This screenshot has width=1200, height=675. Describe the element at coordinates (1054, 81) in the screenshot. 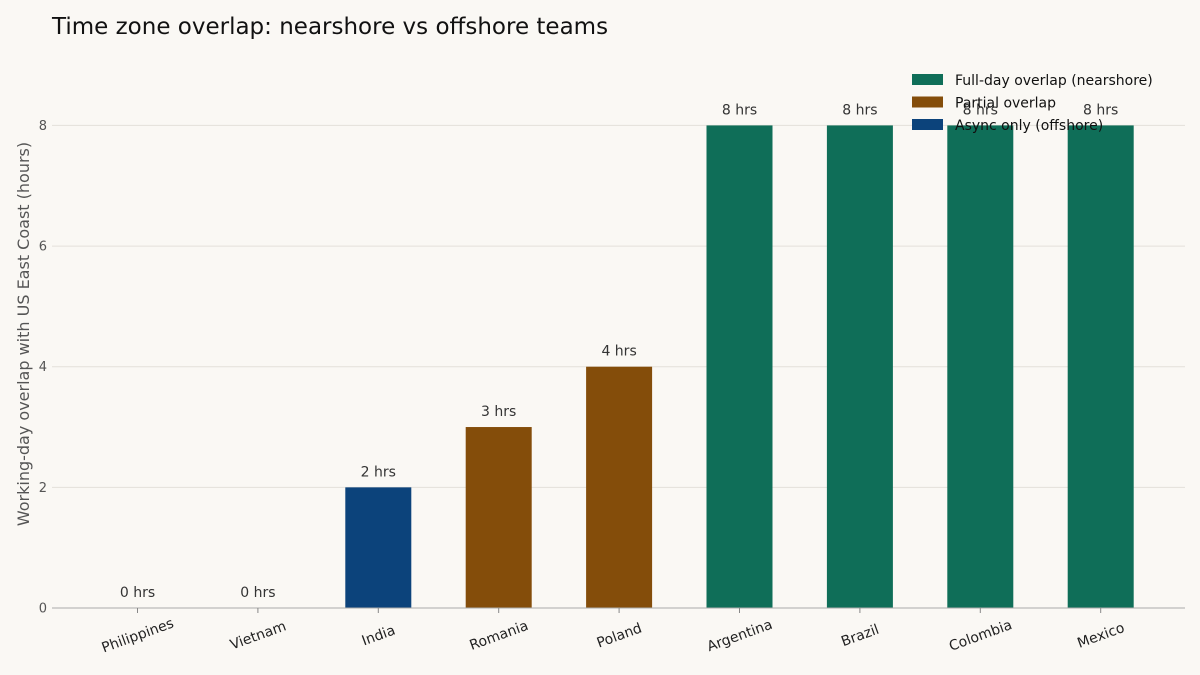

I see `legend-label-full: Full-day overlap (nearshore)` at that location.